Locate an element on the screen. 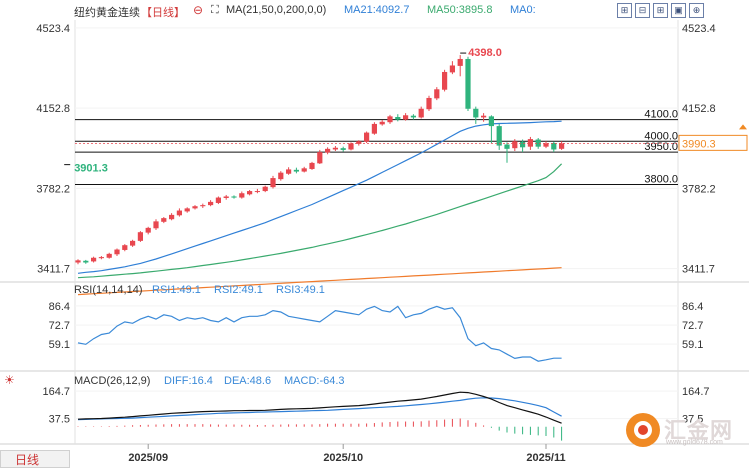 The image size is (749, 472). high-label: 4398.0 is located at coordinates (485, 53).